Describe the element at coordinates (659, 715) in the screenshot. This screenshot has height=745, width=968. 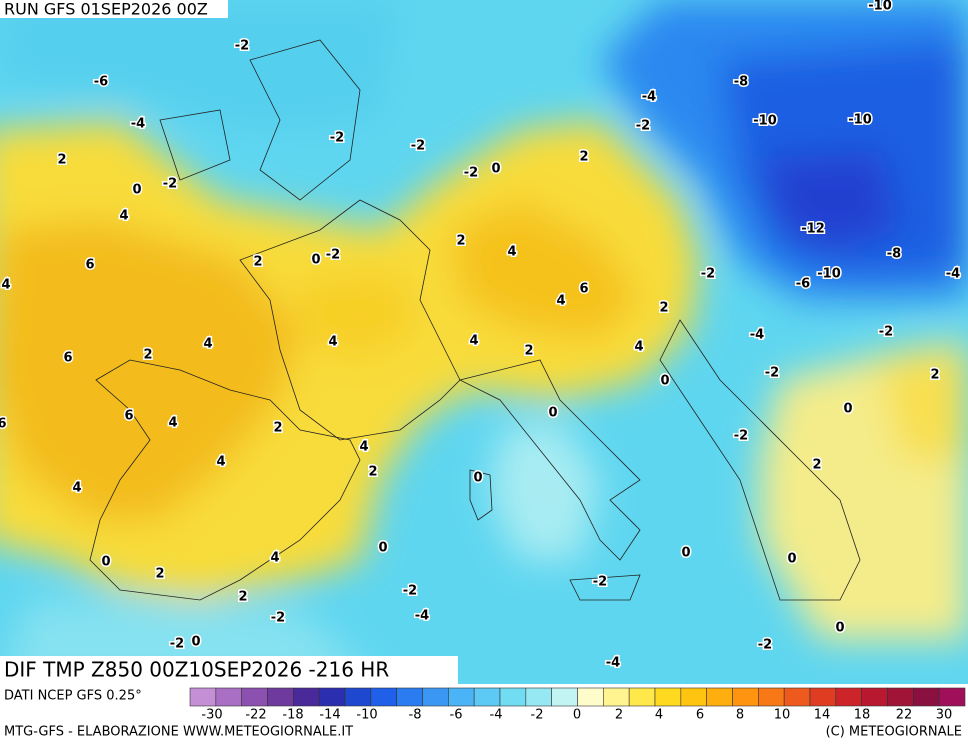
I see `colorbar-label: 4` at that location.